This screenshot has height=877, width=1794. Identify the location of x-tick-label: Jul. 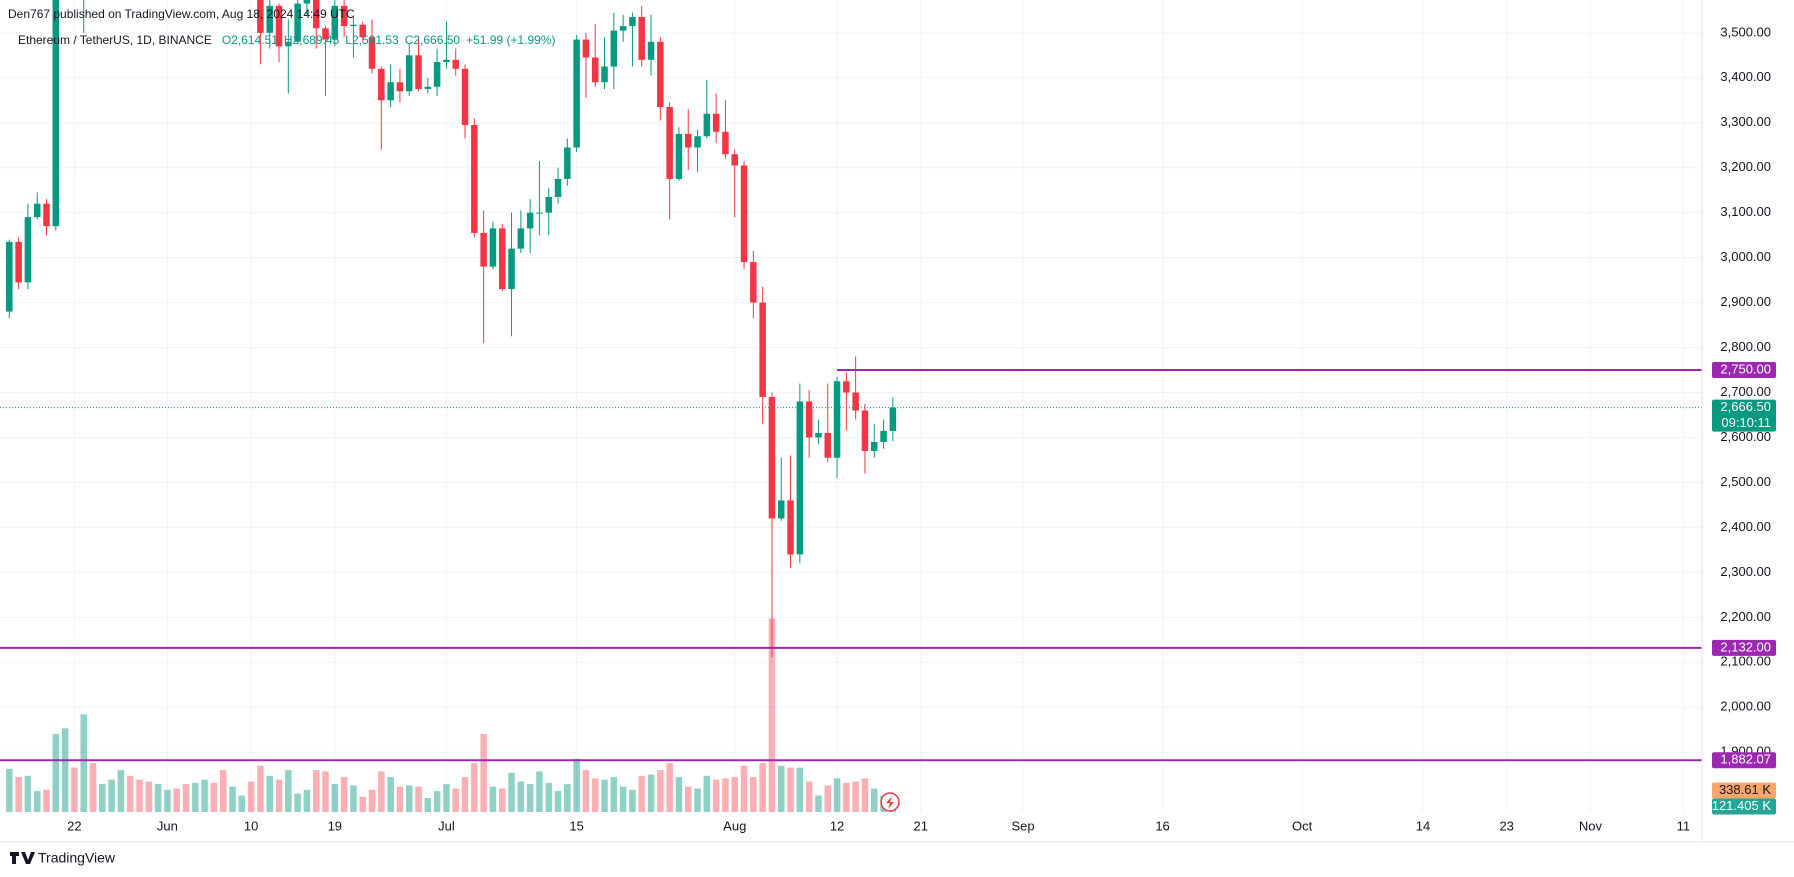
(446, 825).